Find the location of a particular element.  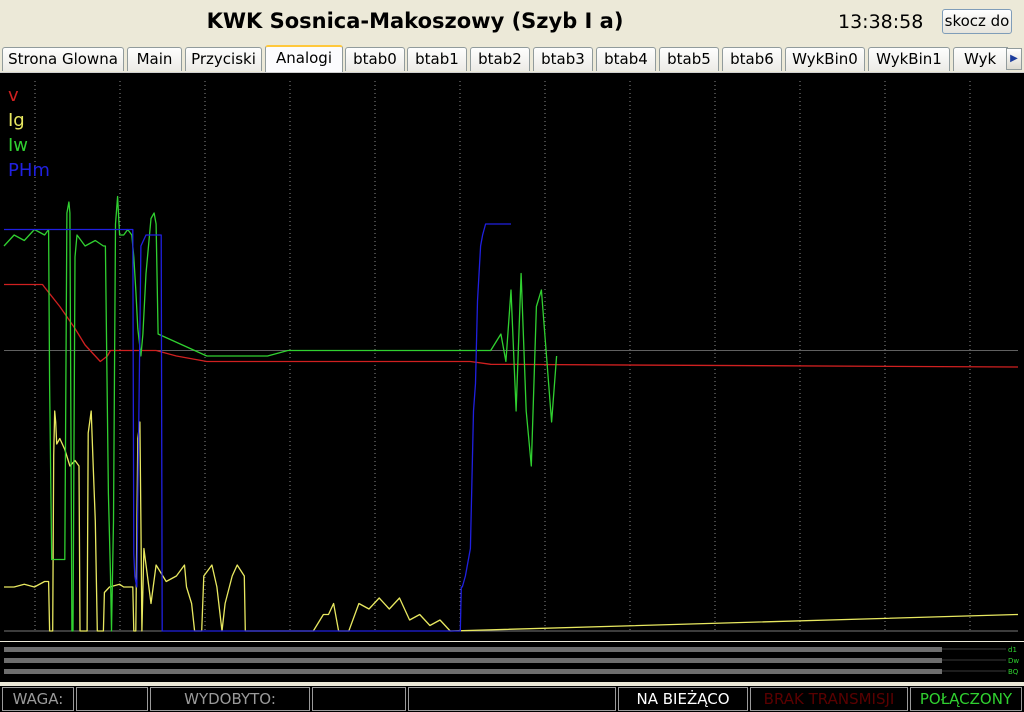

weight-value is located at coordinates (112, 699).